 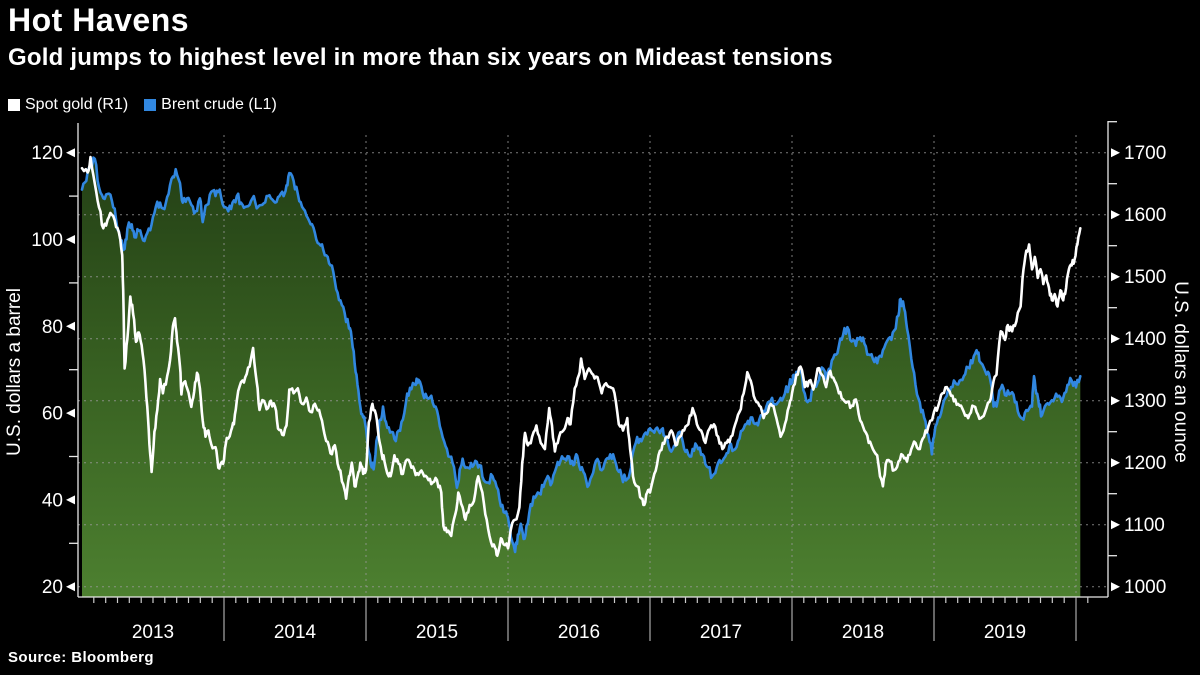 I want to click on year-label: 2013, so click(x=153, y=632).